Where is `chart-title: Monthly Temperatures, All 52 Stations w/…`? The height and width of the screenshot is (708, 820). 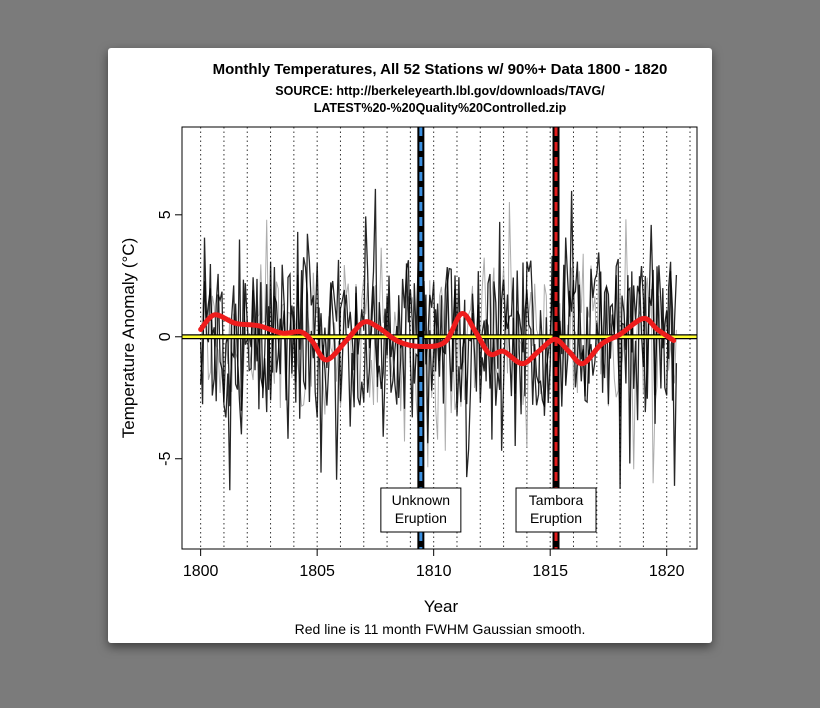
chart-title: Monthly Temperatures, All 52 Stations w/… is located at coordinates (440, 69).